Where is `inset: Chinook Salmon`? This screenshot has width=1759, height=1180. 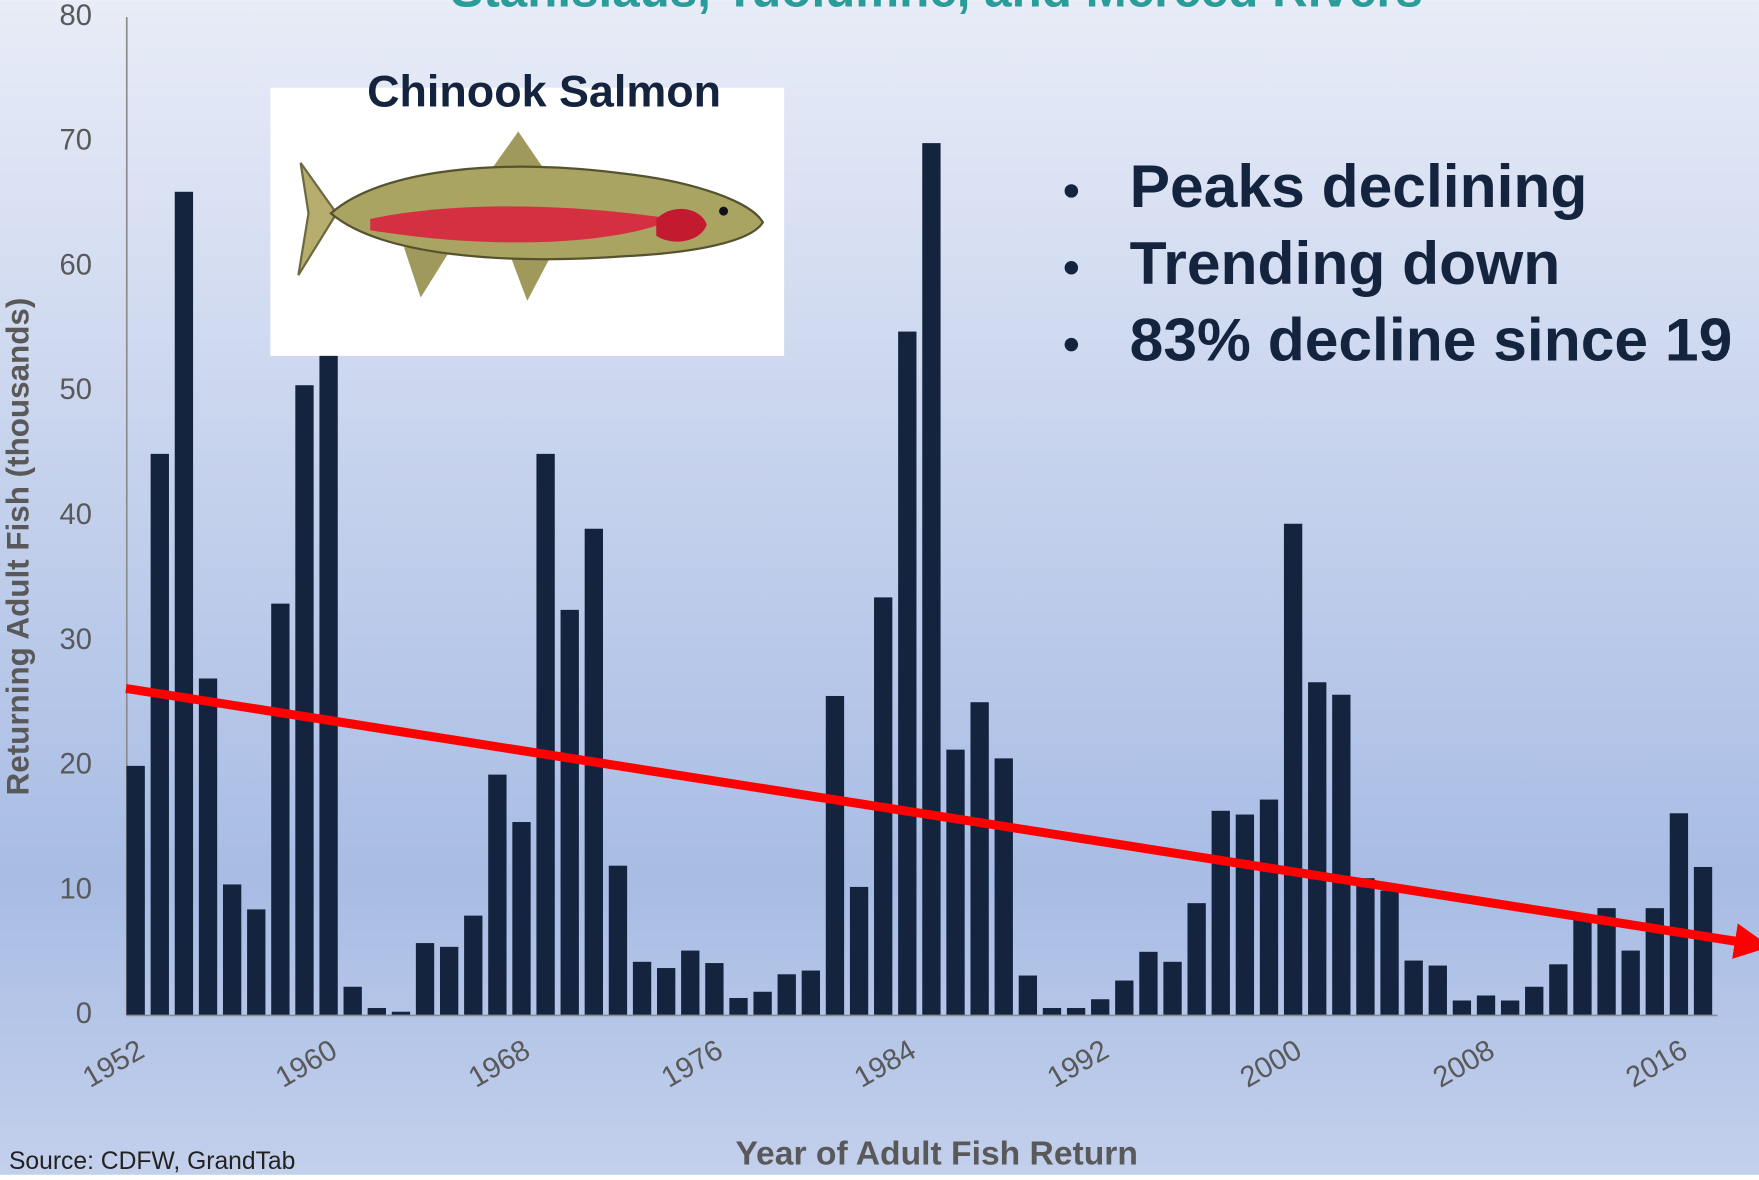
inset: Chinook Salmon is located at coordinates (527, 210).